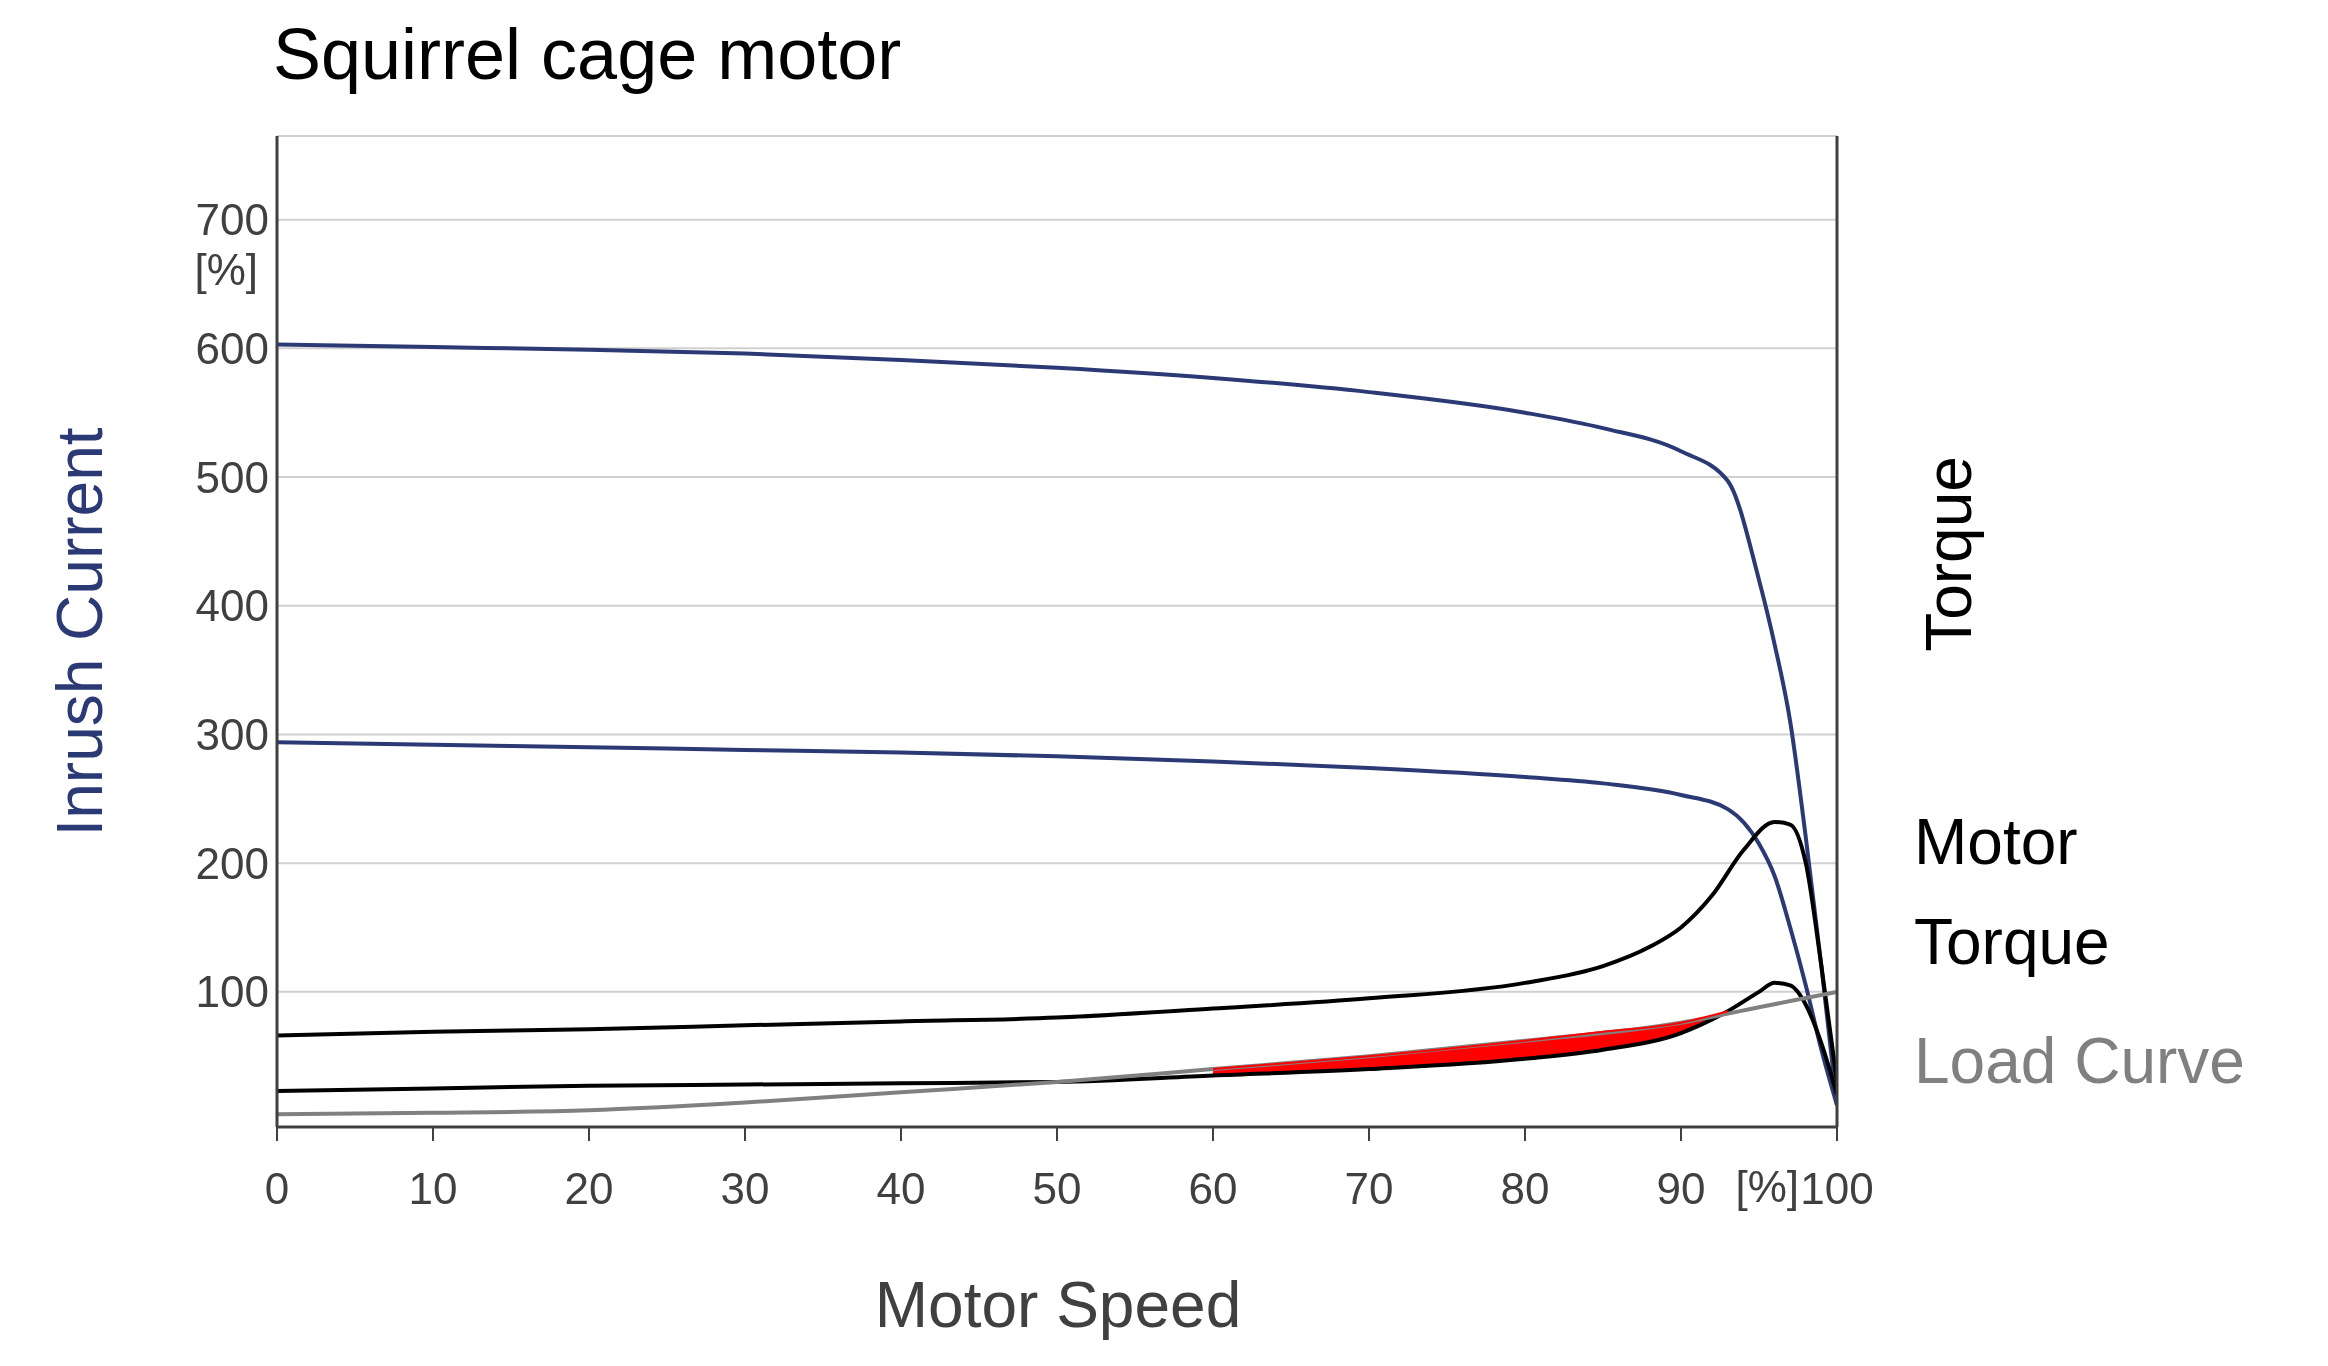 The height and width of the screenshot is (1366, 2328). What do you see at coordinates (80, 631) in the screenshot?
I see `y-axis-title: Inrush Current` at bounding box center [80, 631].